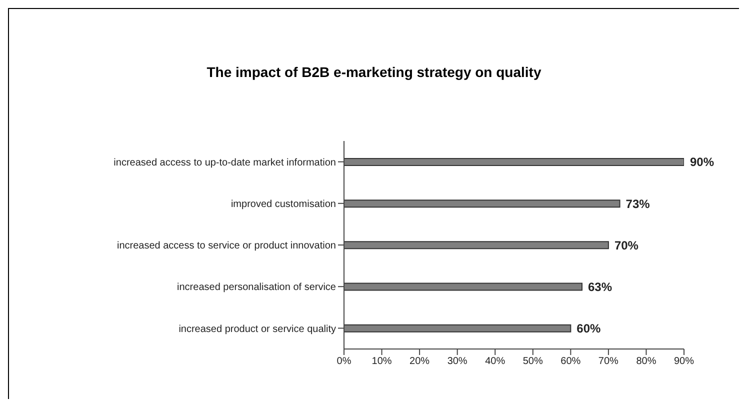  Describe the element at coordinates (646, 362) in the screenshot. I see `x-tick-label: 80%` at that location.